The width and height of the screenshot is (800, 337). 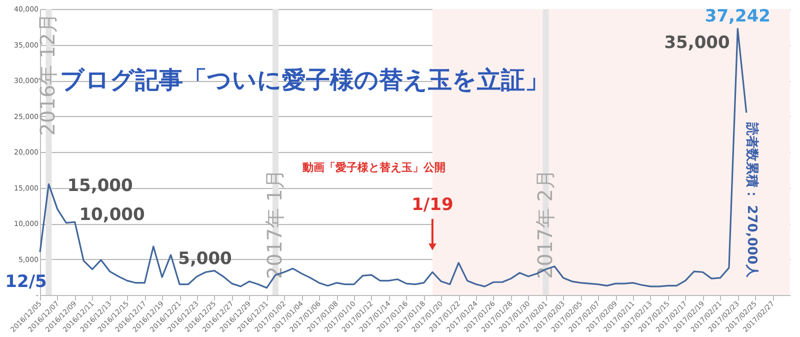 What do you see at coordinates (737, 16) in the screenshot?
I see `text: 37,242` at bounding box center [737, 16].